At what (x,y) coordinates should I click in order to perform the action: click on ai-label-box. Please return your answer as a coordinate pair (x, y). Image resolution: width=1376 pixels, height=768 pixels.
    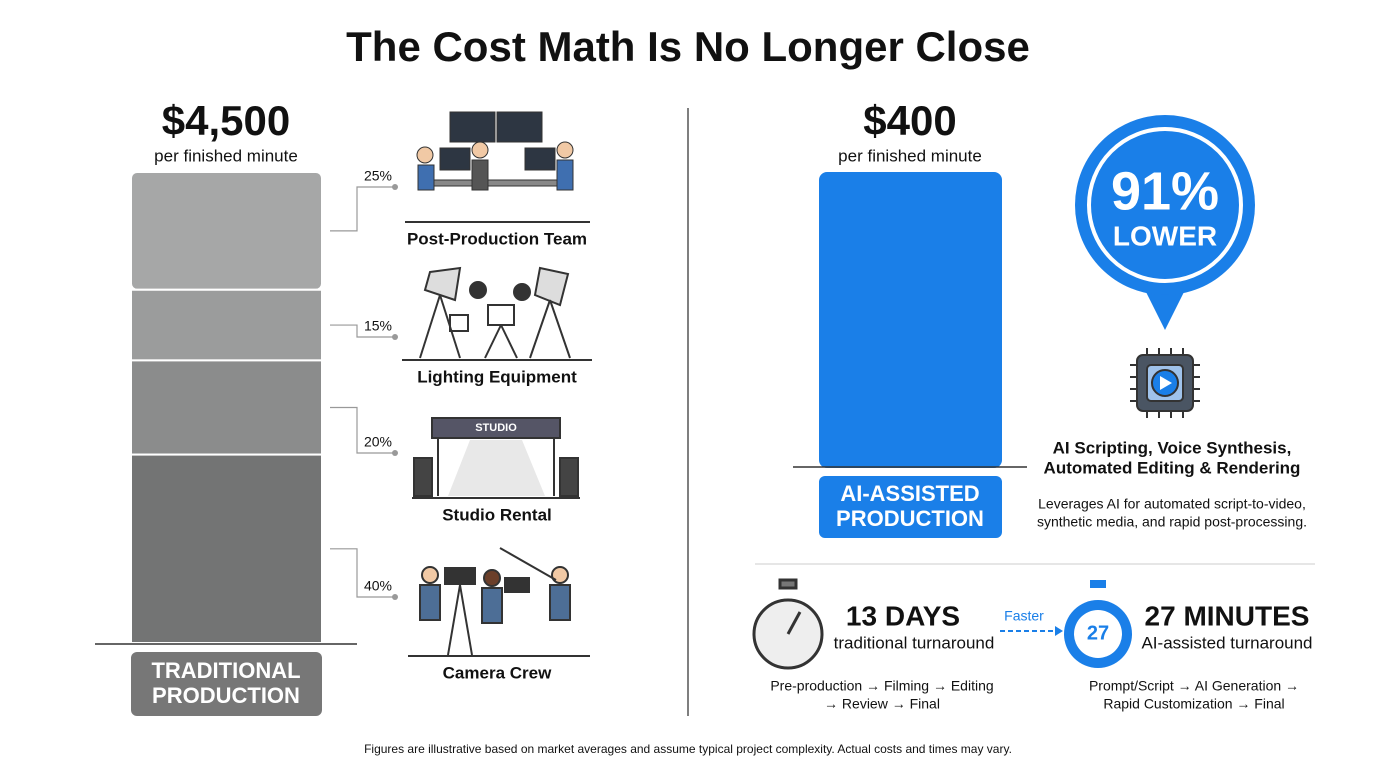
    Looking at the image, I should click on (910, 507).